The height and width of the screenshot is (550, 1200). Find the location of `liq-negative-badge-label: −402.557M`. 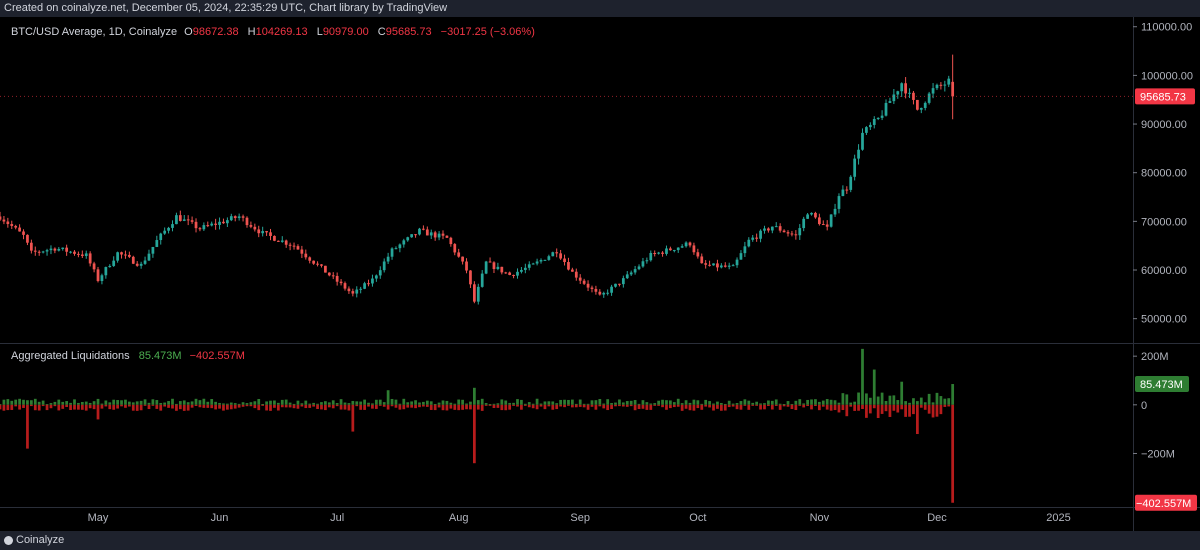

liq-negative-badge-label: −402.557M is located at coordinates (1163, 504).